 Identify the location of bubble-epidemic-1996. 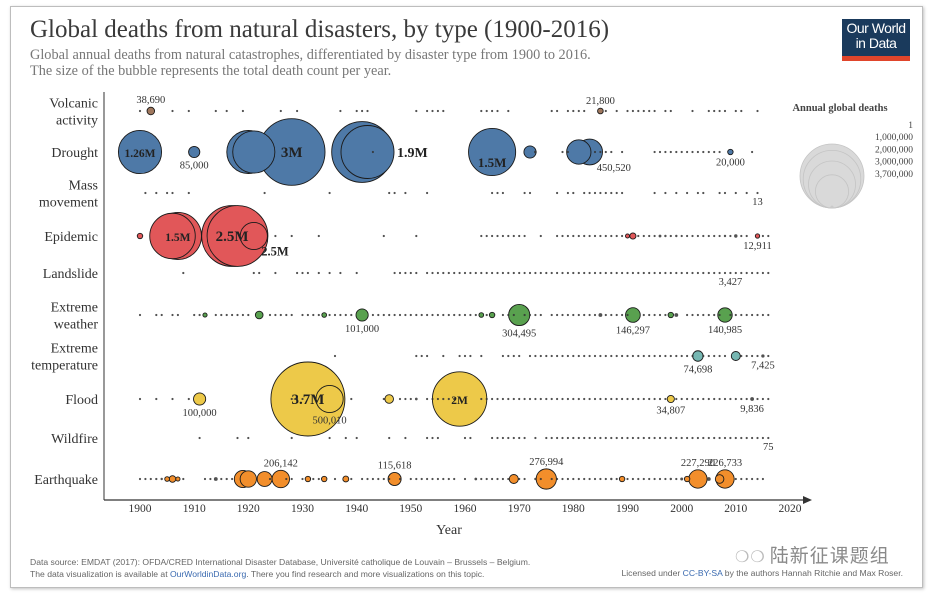
(660, 236).